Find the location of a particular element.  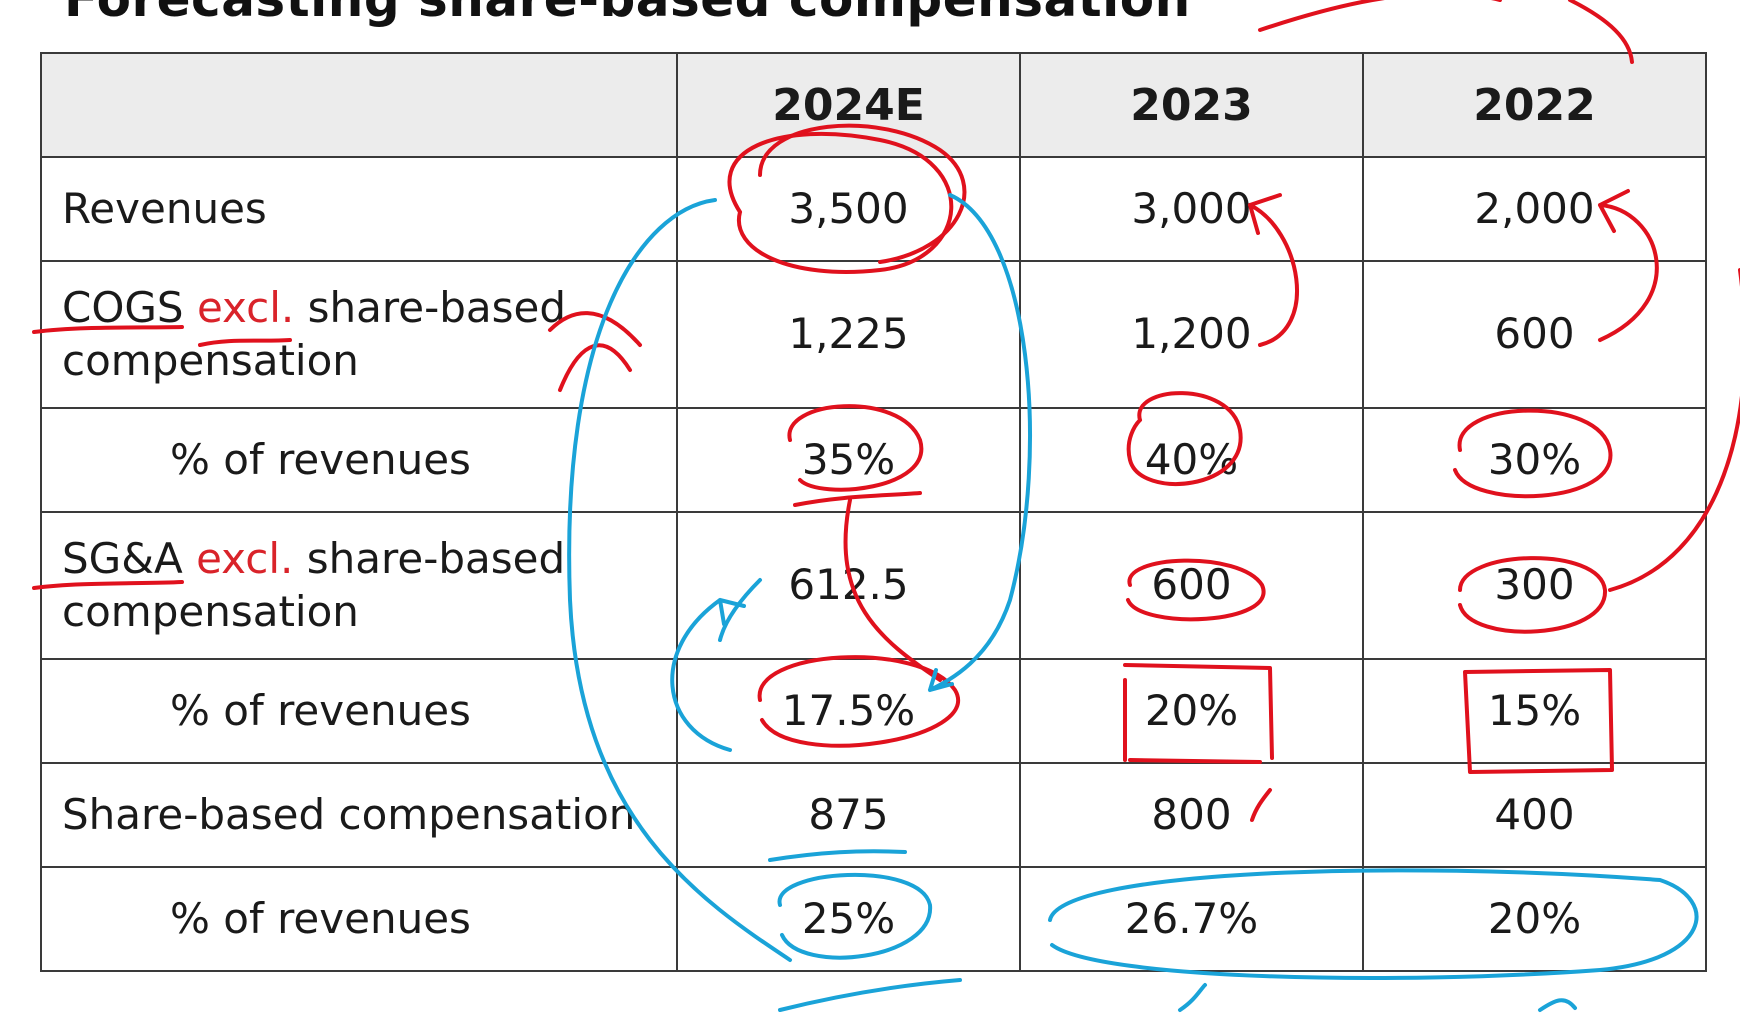

header-row: 2024E 2023 2022 is located at coordinates (873, 105).